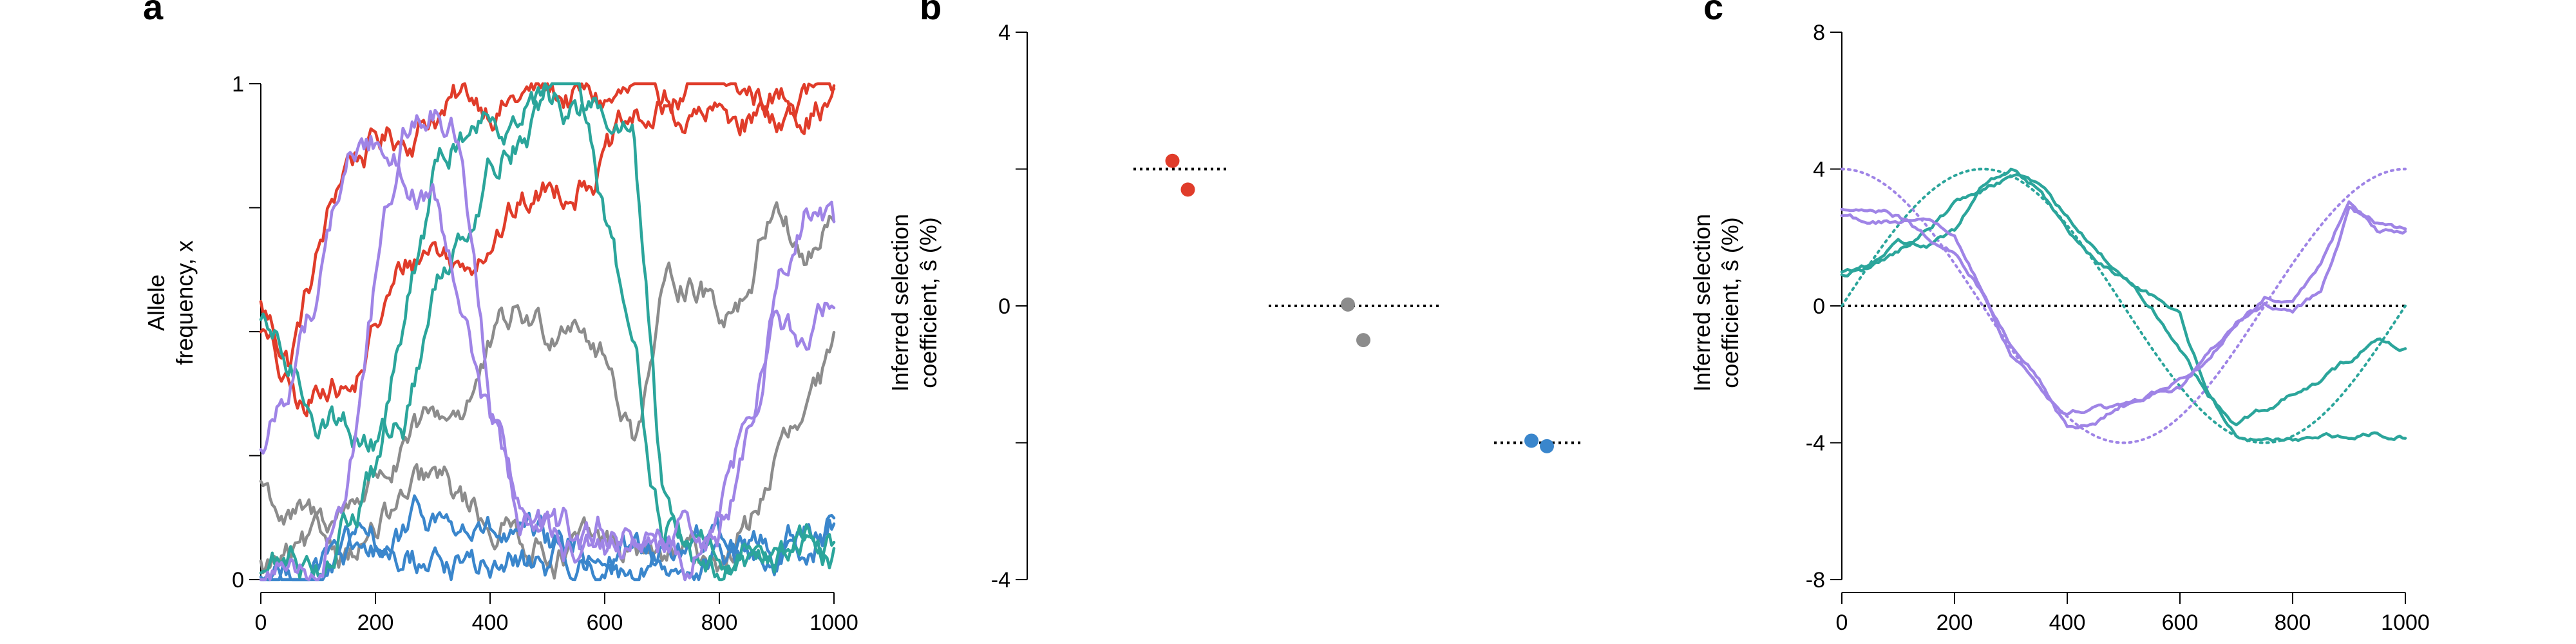  What do you see at coordinates (238, 580) in the screenshot?
I see `panel-a-y-tick-label: 0` at bounding box center [238, 580].